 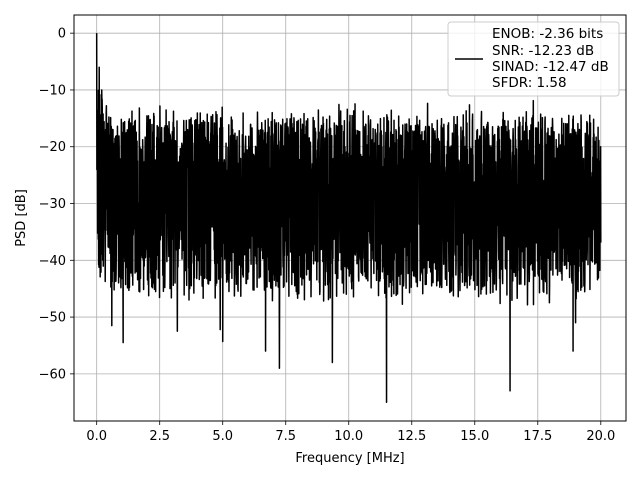 I want to click on legend-entry-snr: SNR: -12.23 dB, so click(x=543, y=51).